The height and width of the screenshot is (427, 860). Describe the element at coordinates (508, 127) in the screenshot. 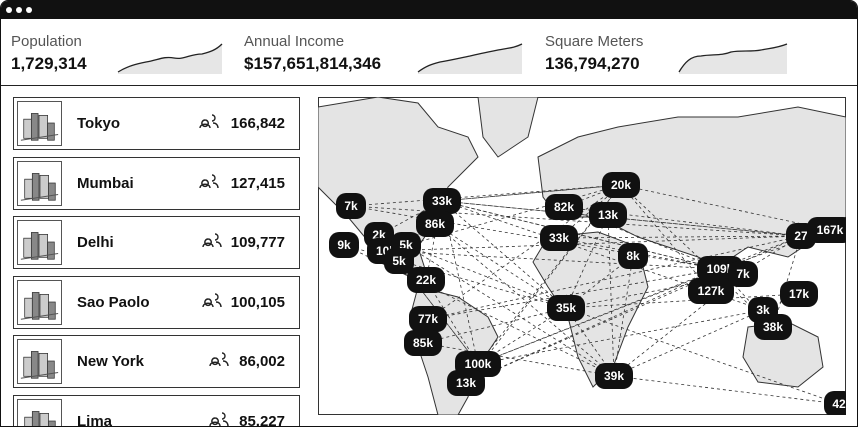

I see `land` at that location.